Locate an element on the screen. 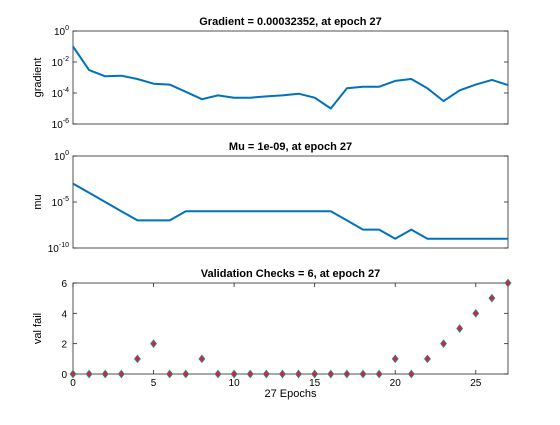 The image size is (560, 425). y-axis-label: mu is located at coordinates (38, 201).